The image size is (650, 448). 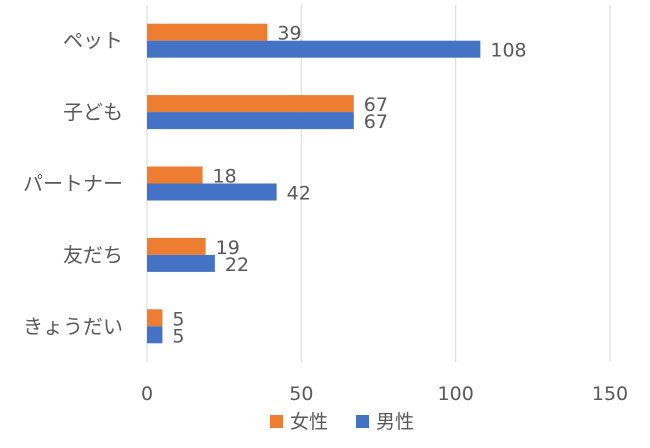 What do you see at coordinates (395, 422) in the screenshot?
I see `legend-label: 男性` at bounding box center [395, 422].